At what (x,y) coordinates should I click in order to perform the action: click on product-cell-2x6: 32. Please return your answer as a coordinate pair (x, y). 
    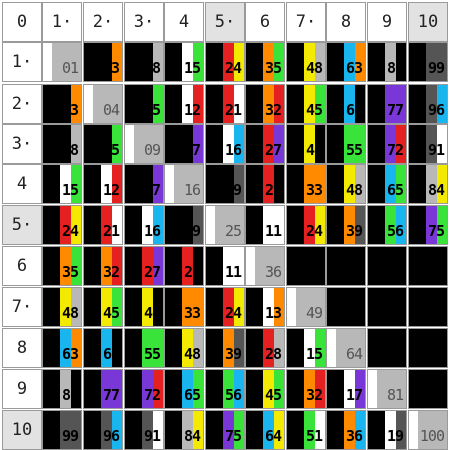
    Looking at the image, I should click on (265, 104).